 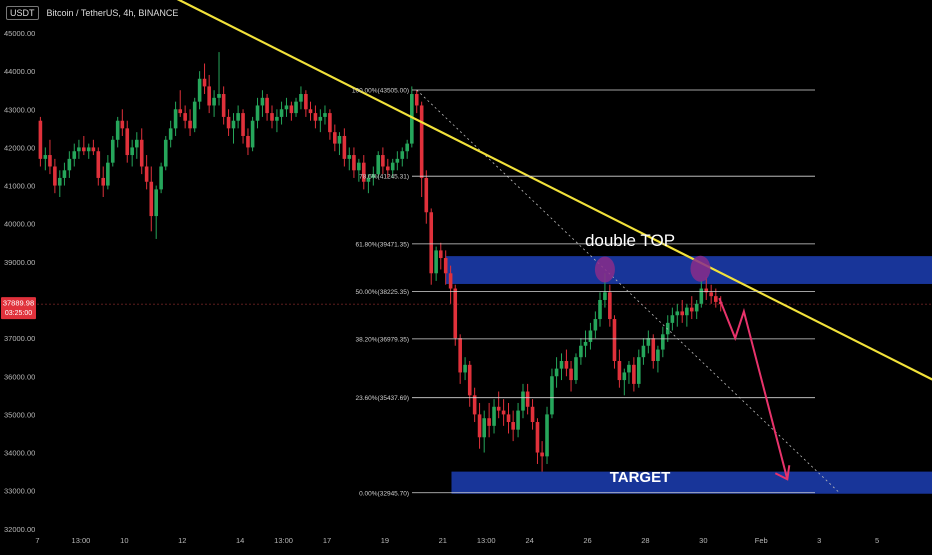 What do you see at coordinates (691, 482) in the screenshot?
I see `target-zone` at bounding box center [691, 482].